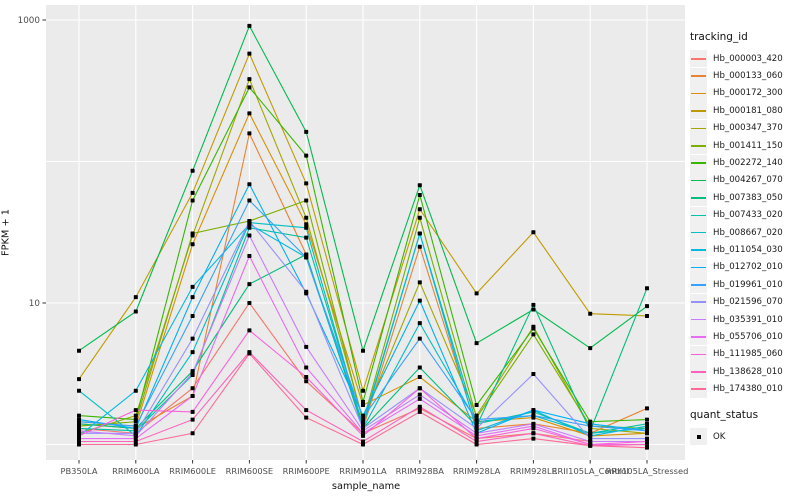 The image size is (800, 500). I want to click on legend-entry-label: Hb_035391_010, so click(748, 319).